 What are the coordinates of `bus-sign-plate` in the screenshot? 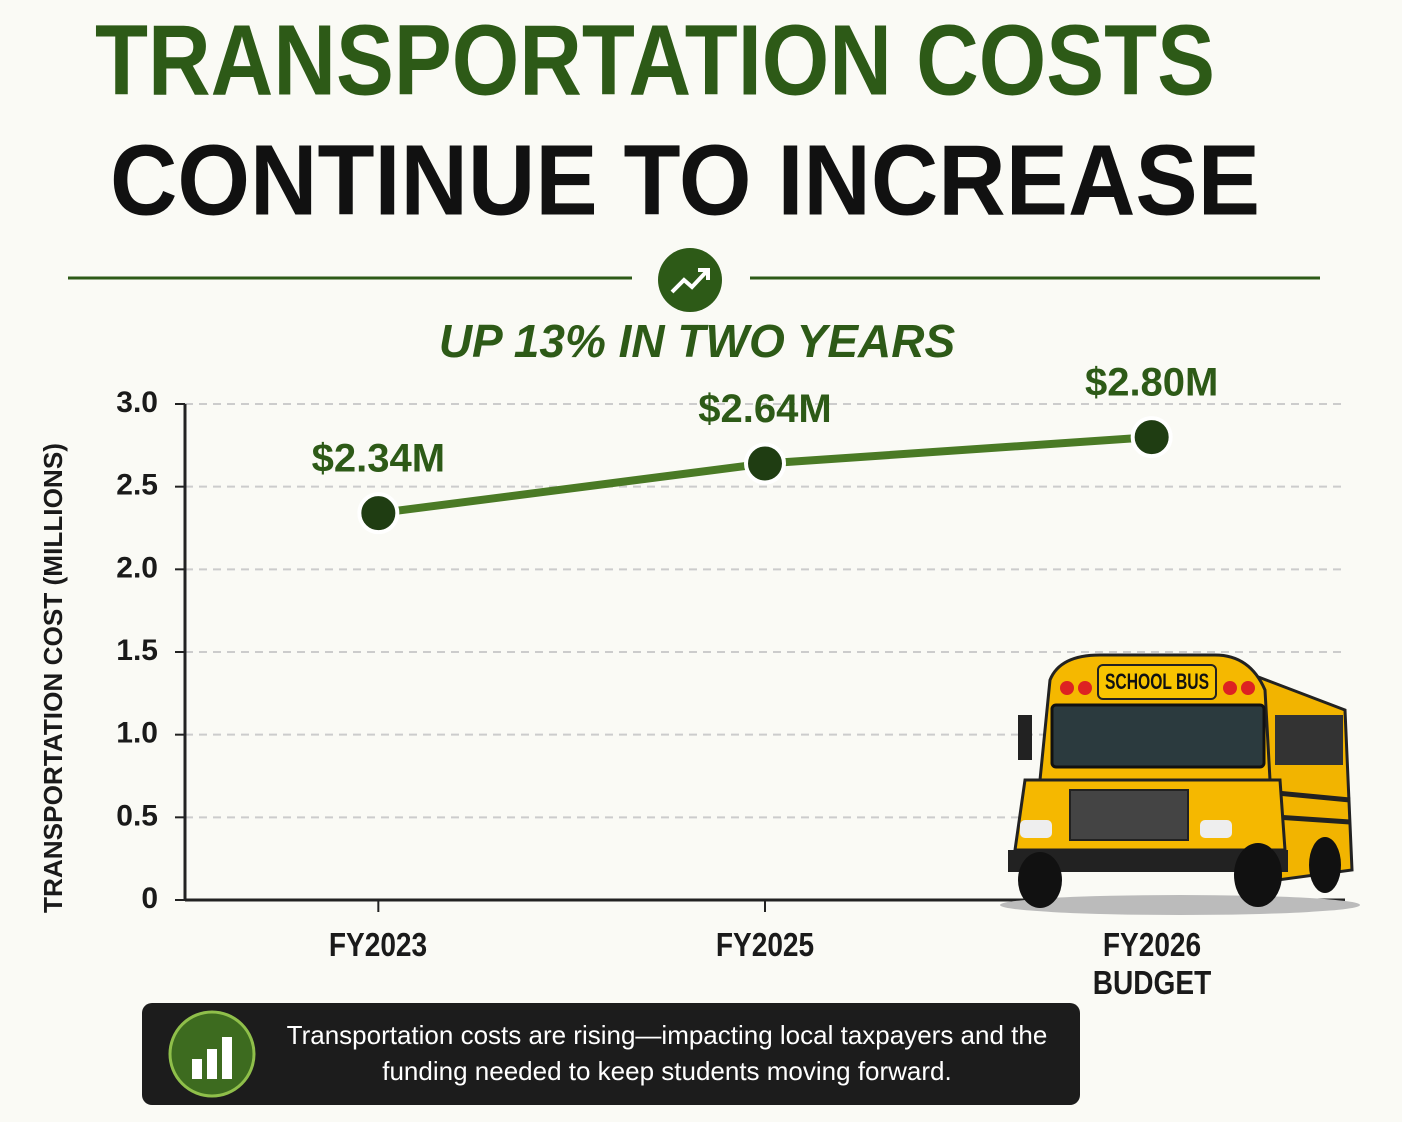 It's located at (1157, 682).